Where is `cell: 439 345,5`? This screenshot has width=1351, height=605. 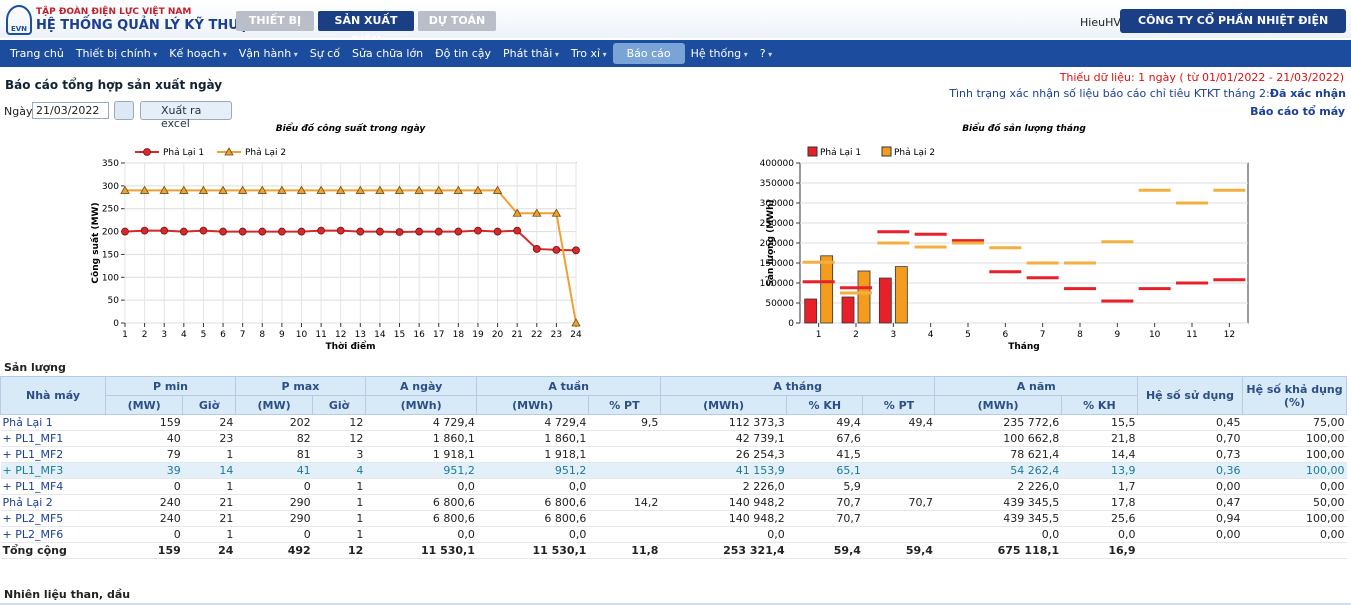 cell: 439 345,5 is located at coordinates (998, 502).